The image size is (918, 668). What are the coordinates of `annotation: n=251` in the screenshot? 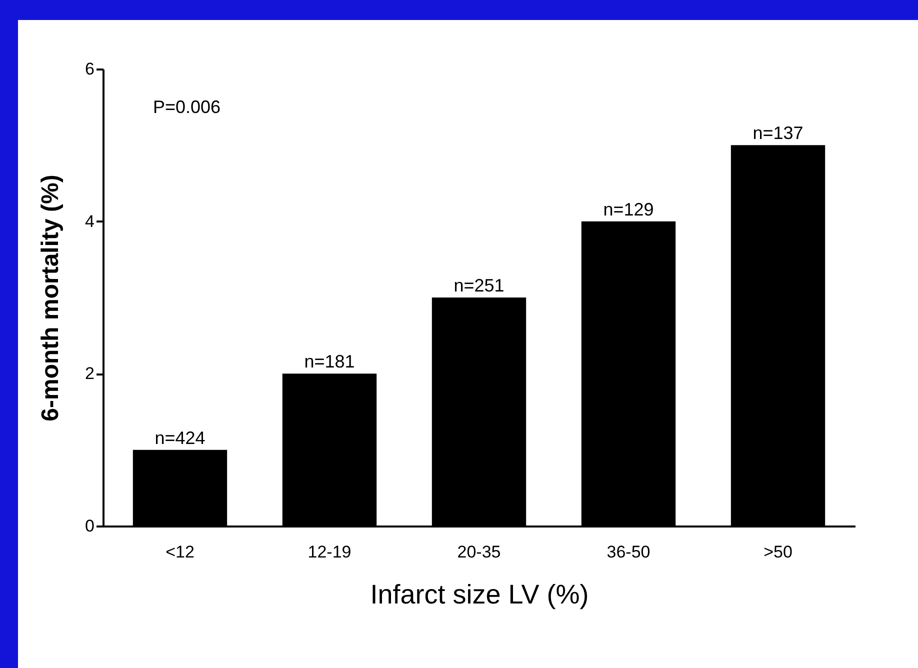 It's located at (479, 286).